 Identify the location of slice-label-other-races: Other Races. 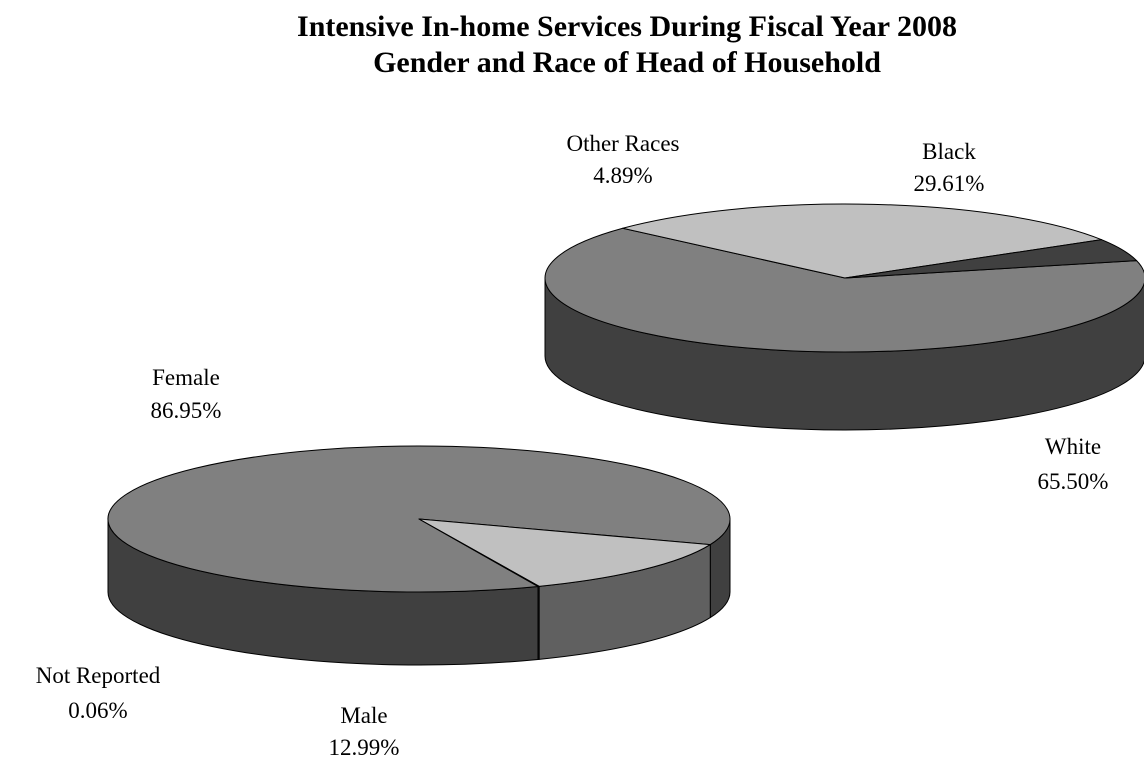
(622, 143).